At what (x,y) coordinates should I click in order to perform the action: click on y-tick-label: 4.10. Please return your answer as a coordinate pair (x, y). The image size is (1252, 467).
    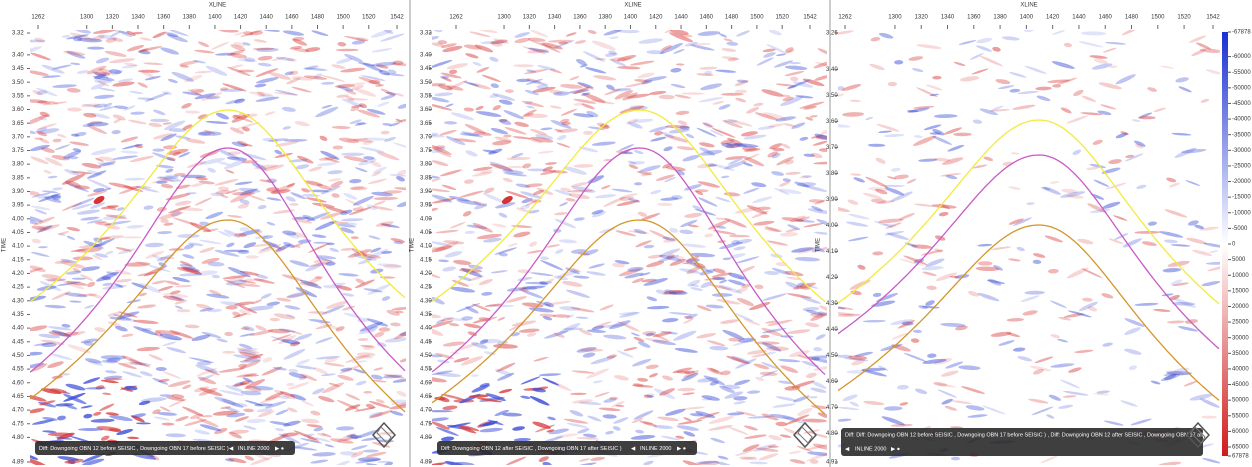
    Looking at the image, I should click on (18, 247).